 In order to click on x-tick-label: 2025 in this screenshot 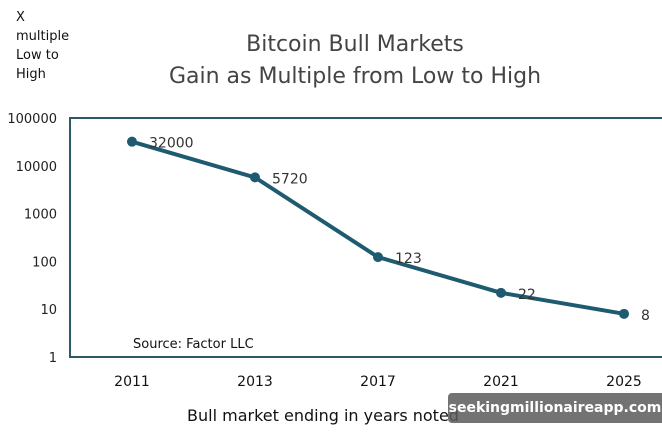, I will do `click(624, 382)`.